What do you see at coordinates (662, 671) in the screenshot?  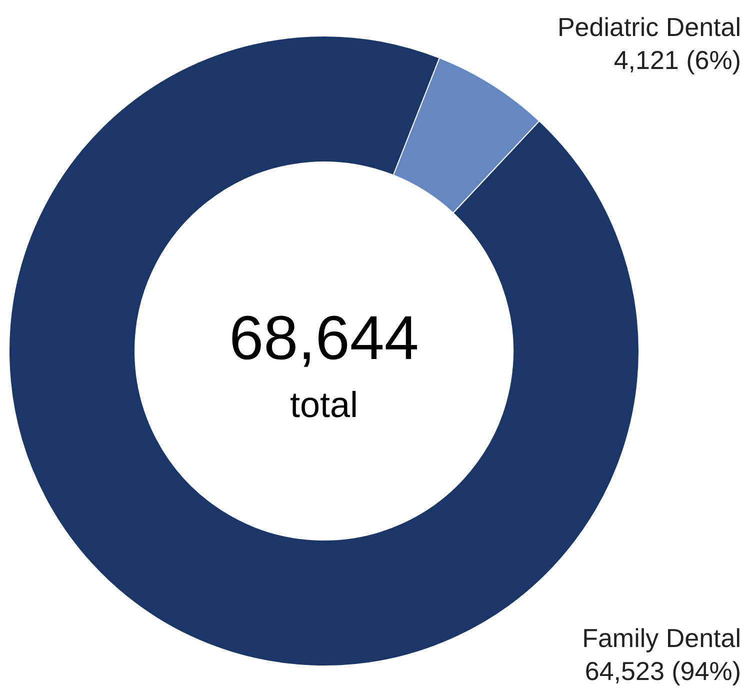 I see `data-label: 64,523 (94%)` at bounding box center [662, 671].